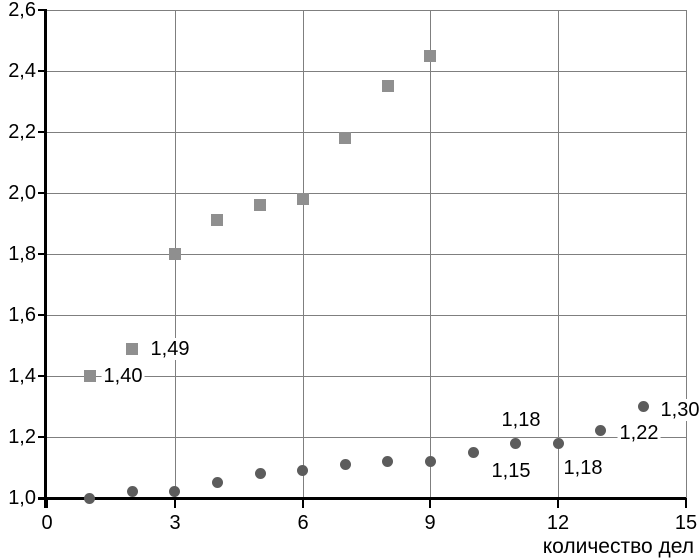  Describe the element at coordinates (362, 498) in the screenshot. I see `x-axis-line` at that location.